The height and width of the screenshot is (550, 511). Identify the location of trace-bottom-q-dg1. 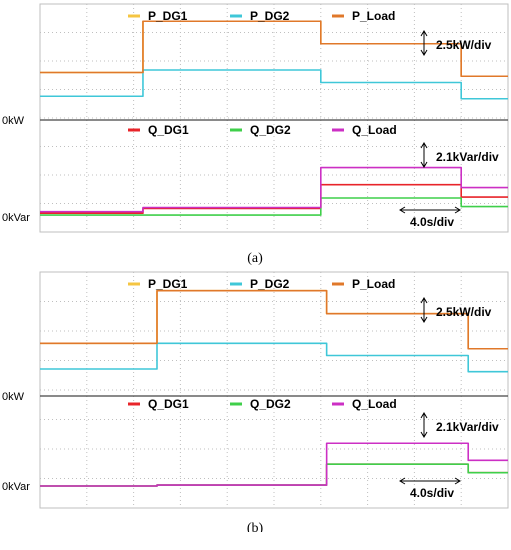
(274, 475).